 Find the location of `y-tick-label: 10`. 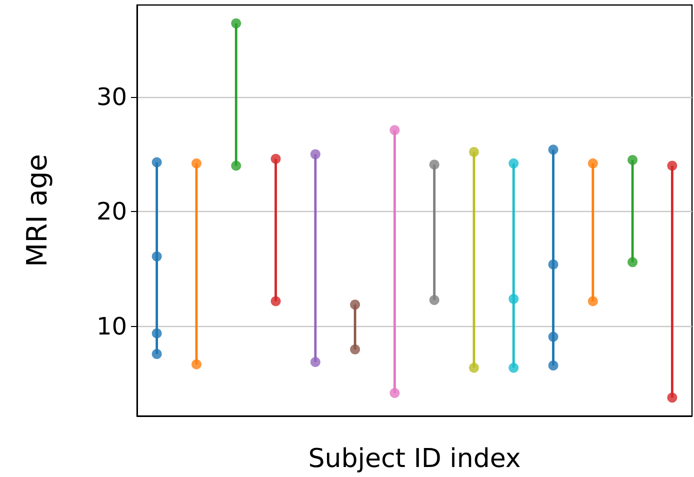

y-tick-label: 10 is located at coordinates (111, 326).